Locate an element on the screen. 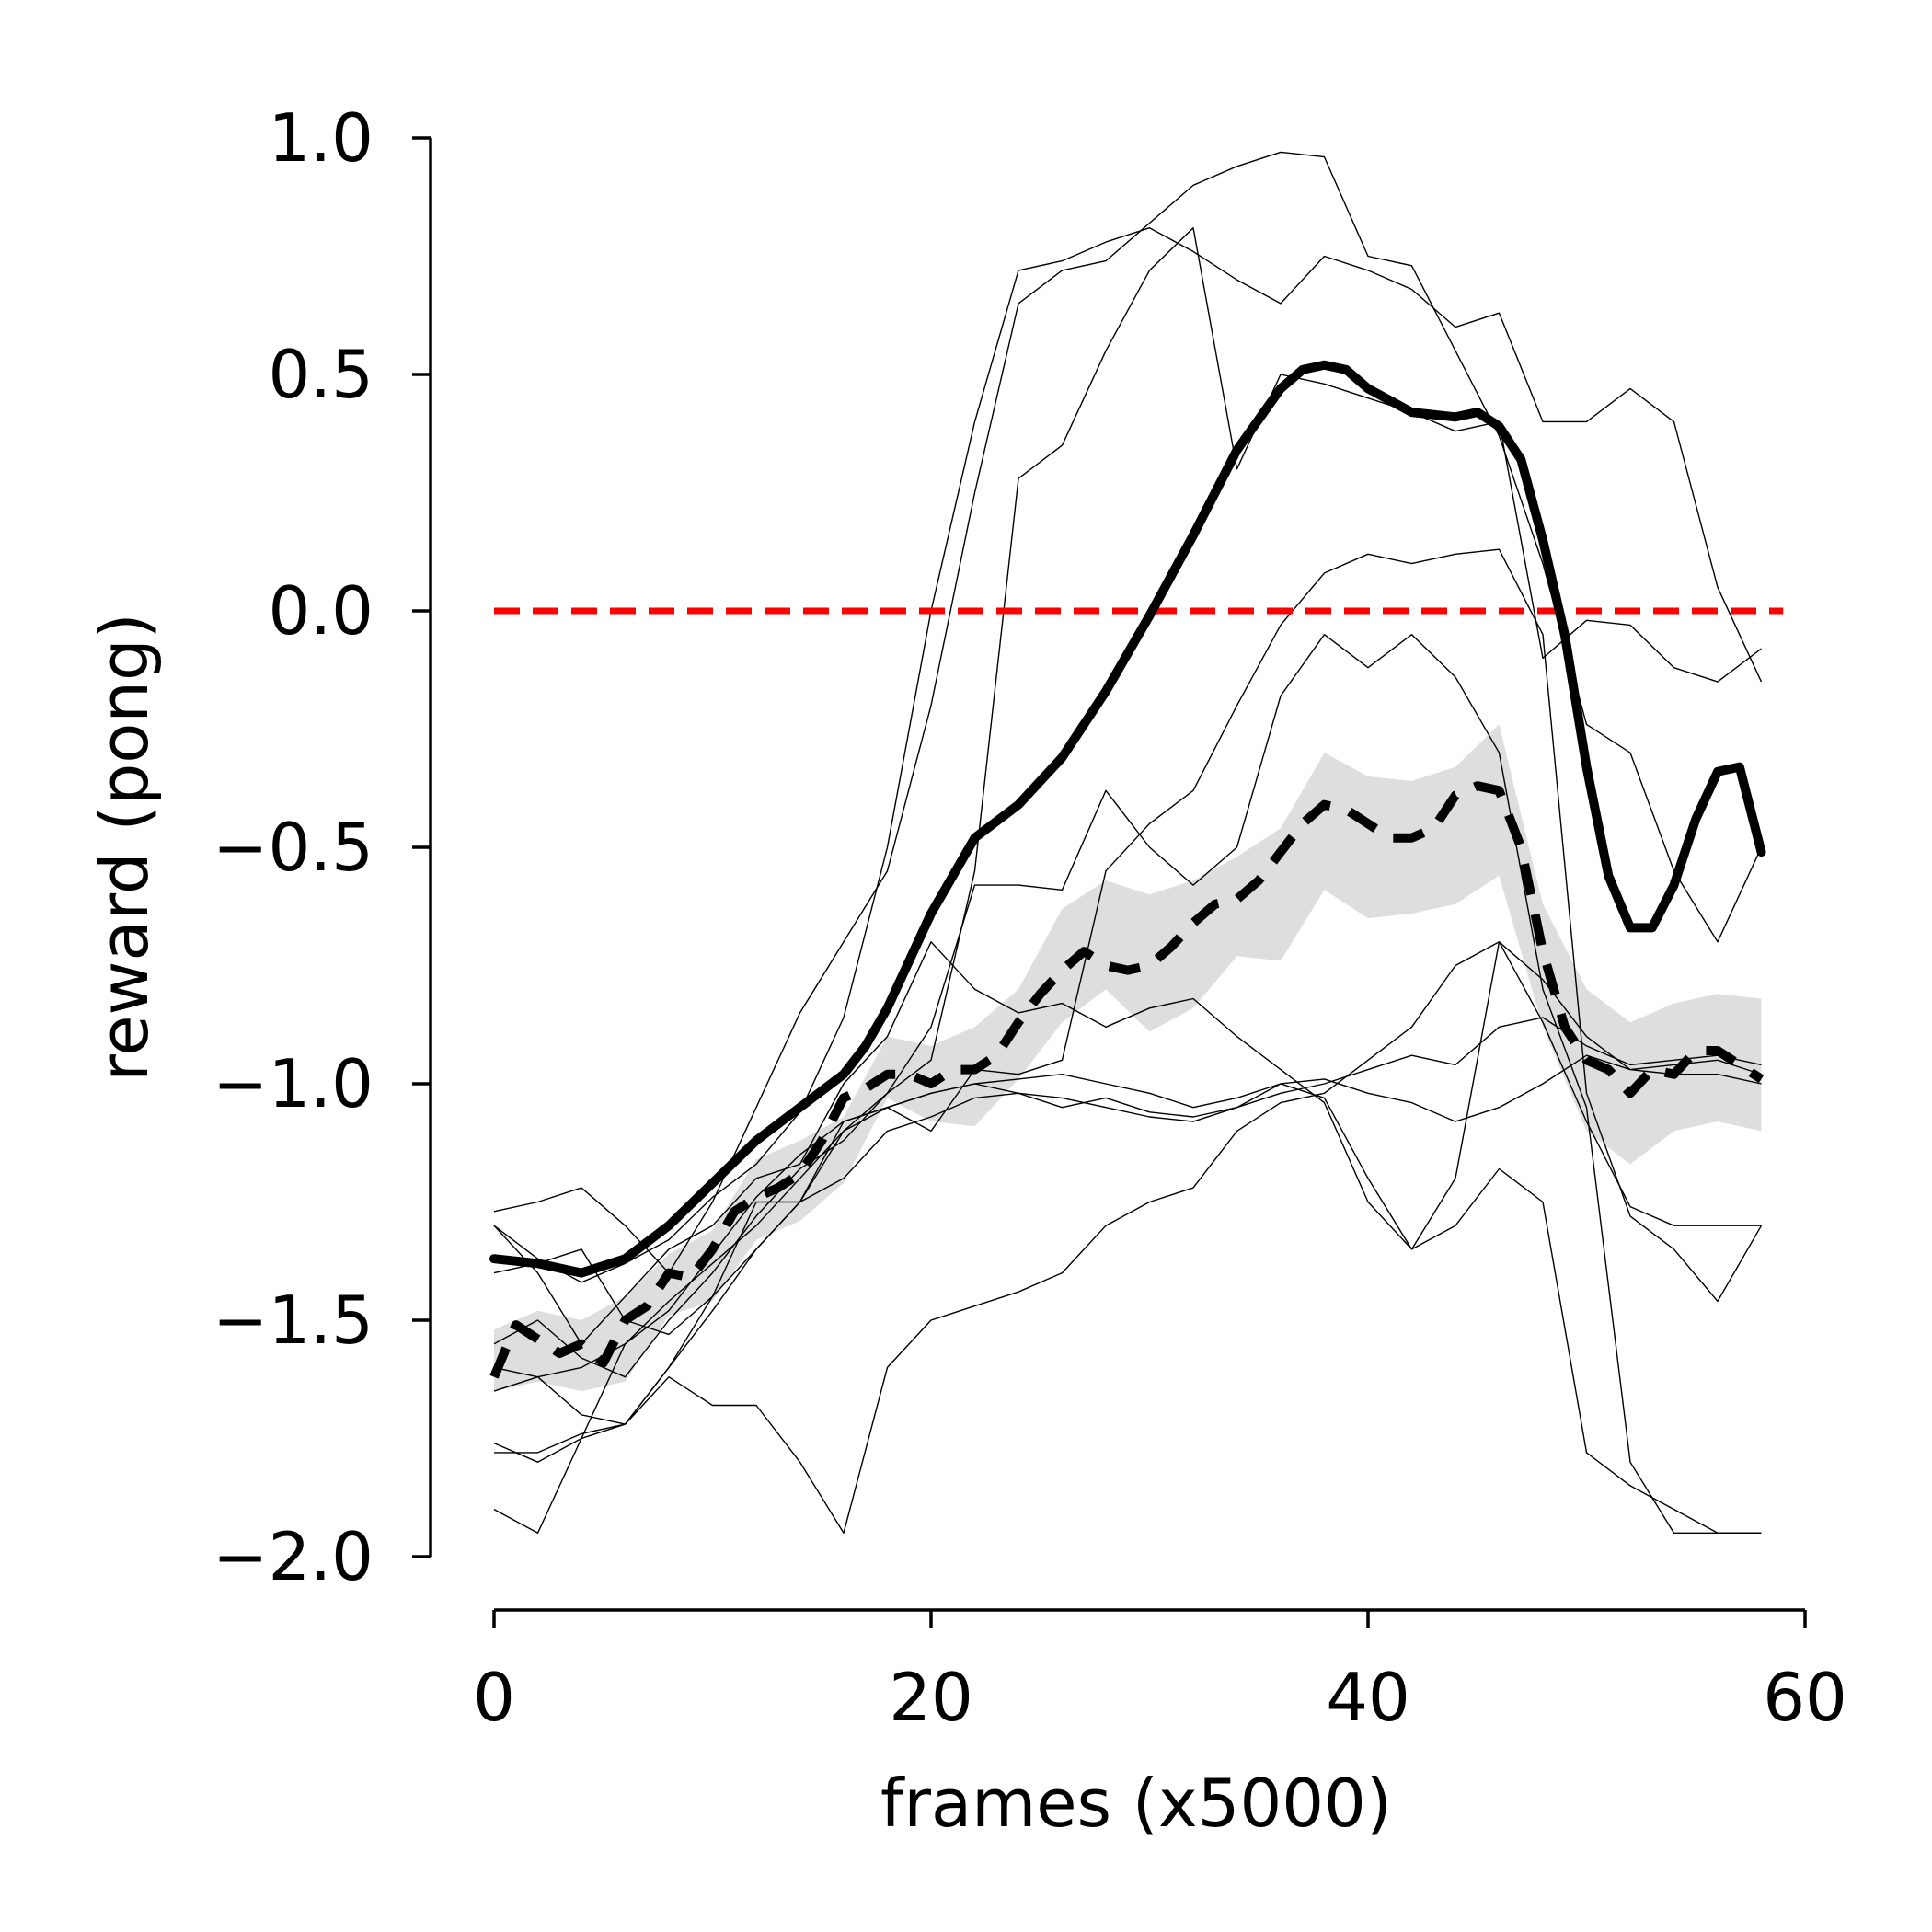  y-tick-label: 0.5 is located at coordinates (321, 374).